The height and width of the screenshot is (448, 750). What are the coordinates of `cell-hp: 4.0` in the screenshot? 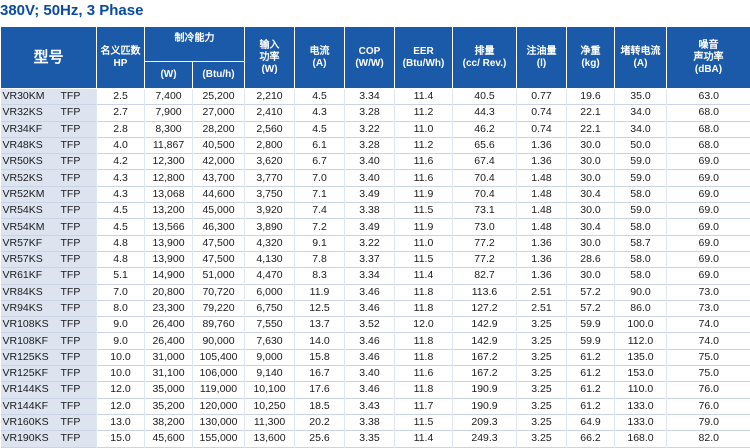 It's located at (121, 145).